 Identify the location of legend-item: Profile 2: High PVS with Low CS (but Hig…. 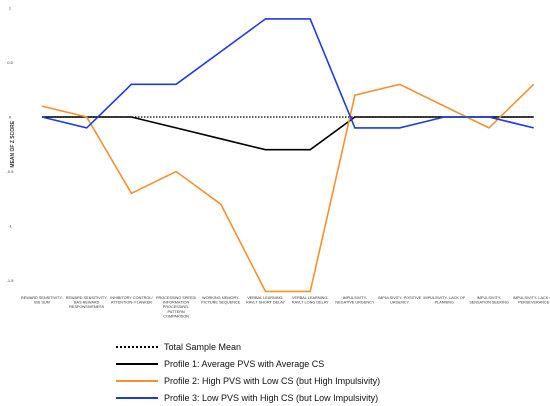
(248, 380).